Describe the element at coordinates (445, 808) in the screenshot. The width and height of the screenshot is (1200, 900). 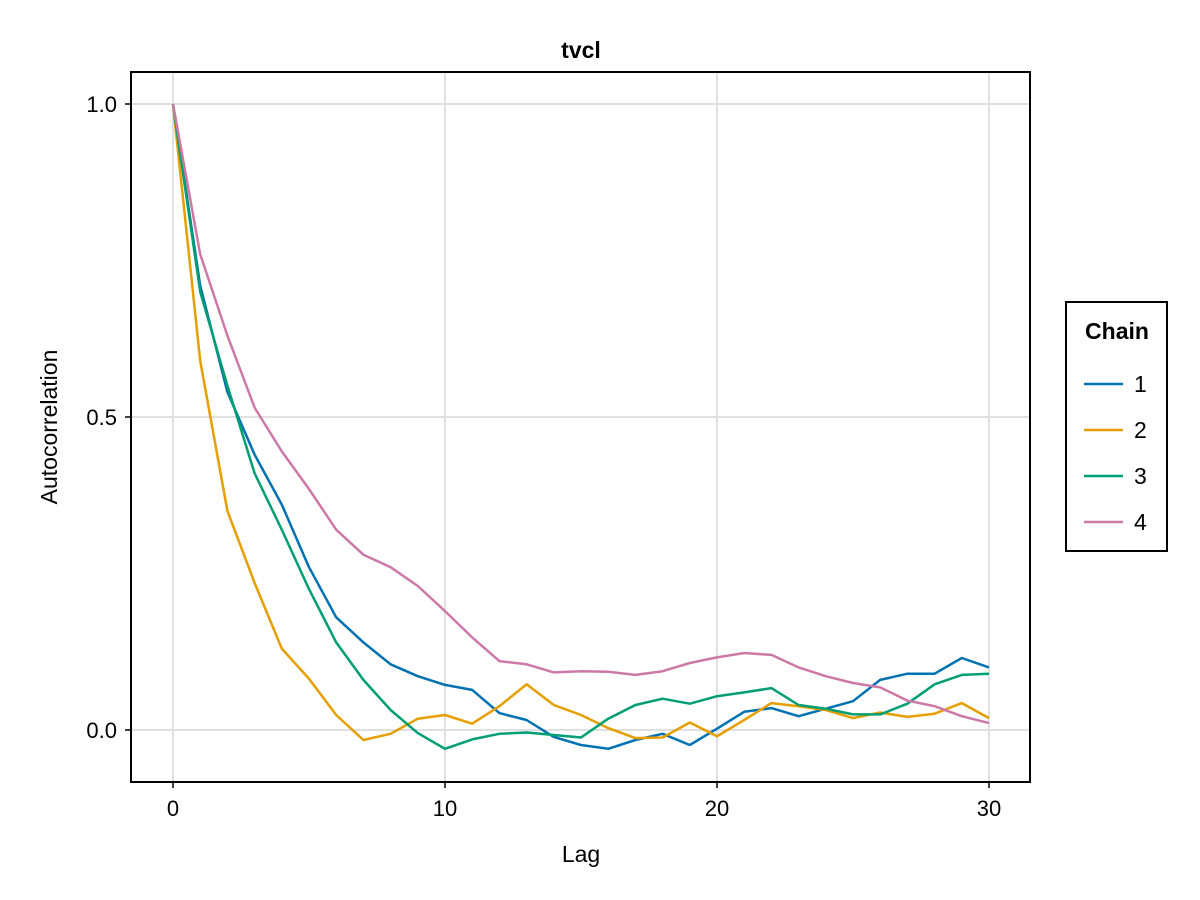
I see `x-tick-label: 10` at that location.